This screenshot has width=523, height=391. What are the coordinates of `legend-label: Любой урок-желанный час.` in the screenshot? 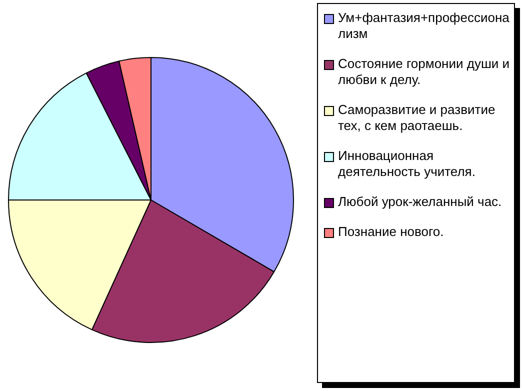 It's located at (420, 202).